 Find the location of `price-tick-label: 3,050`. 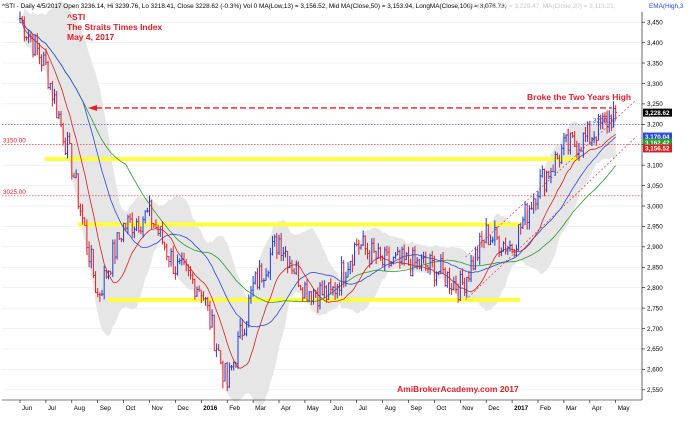

price-tick-label: 3,050 is located at coordinates (655, 186).